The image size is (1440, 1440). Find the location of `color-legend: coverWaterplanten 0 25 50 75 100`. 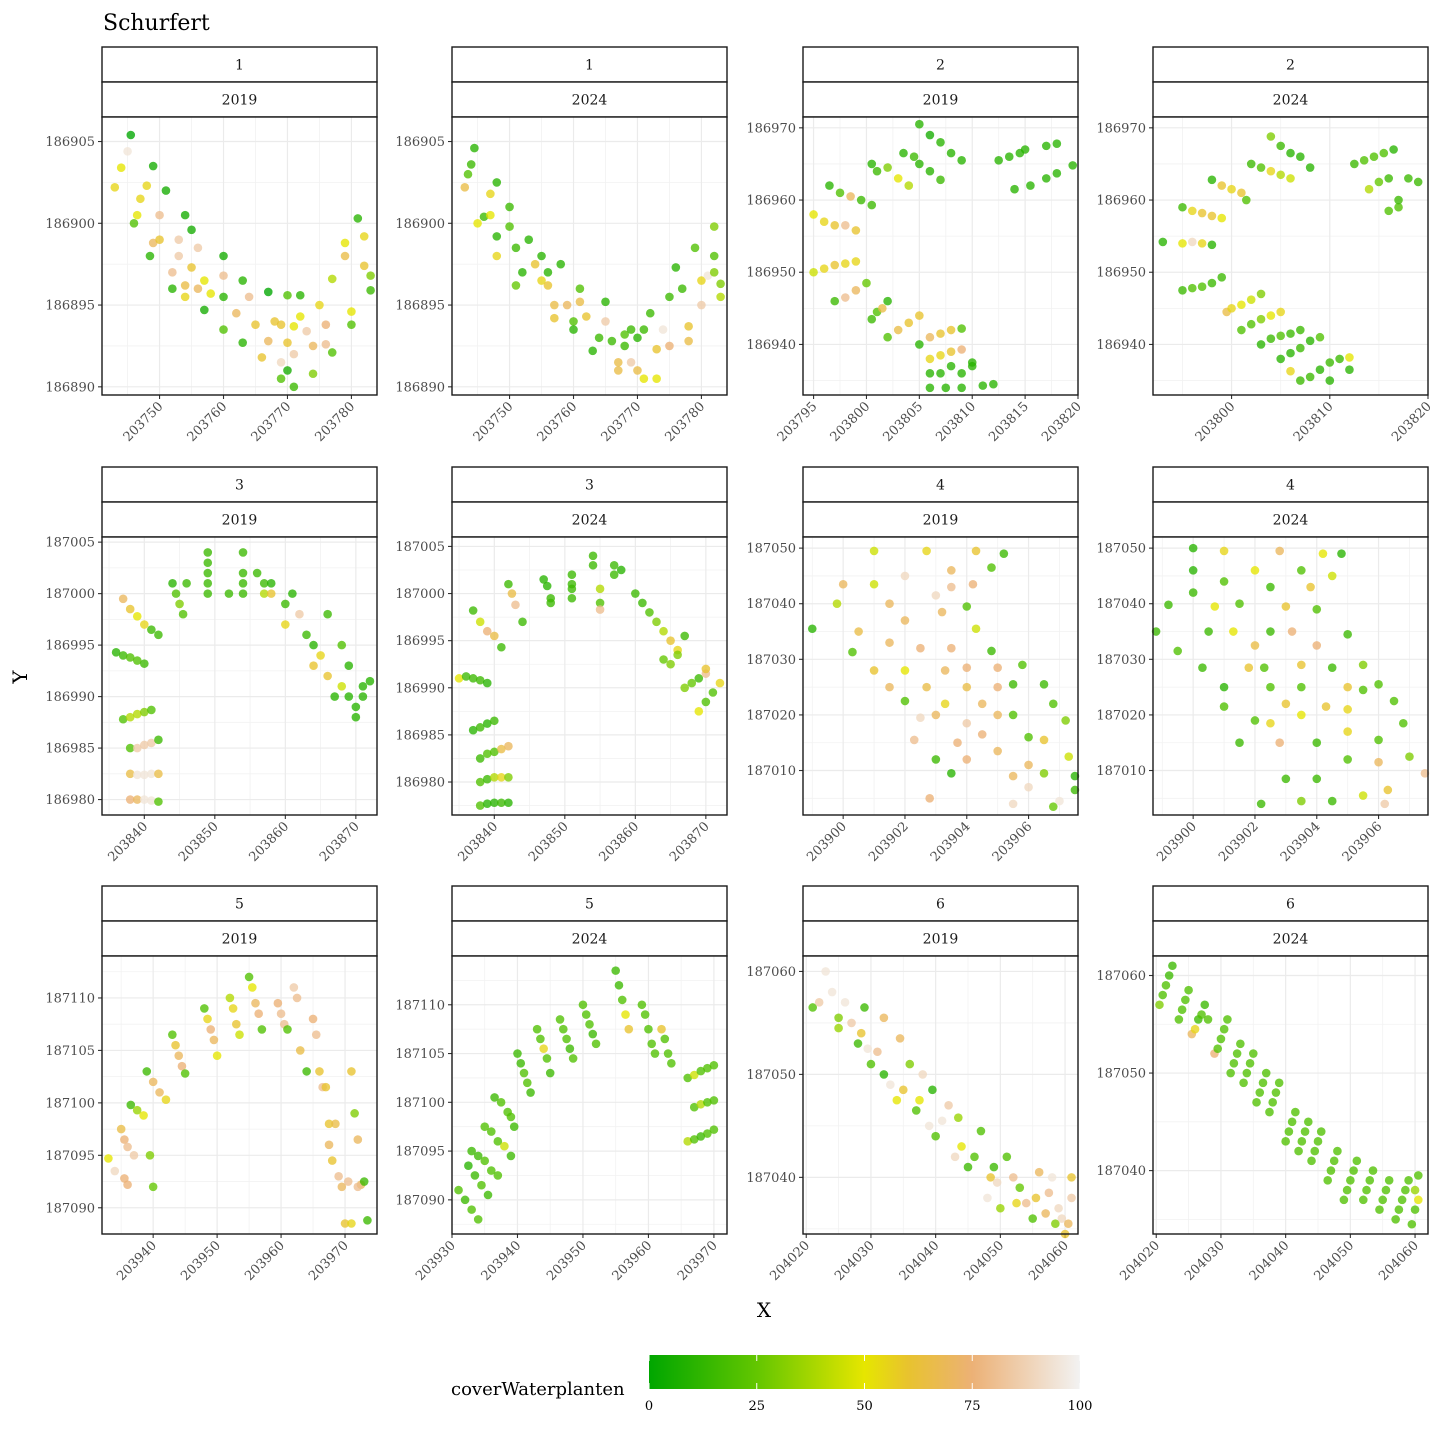

color-legend: coverWaterplanten 0 25 50 75 100 is located at coordinates (771, 1384).